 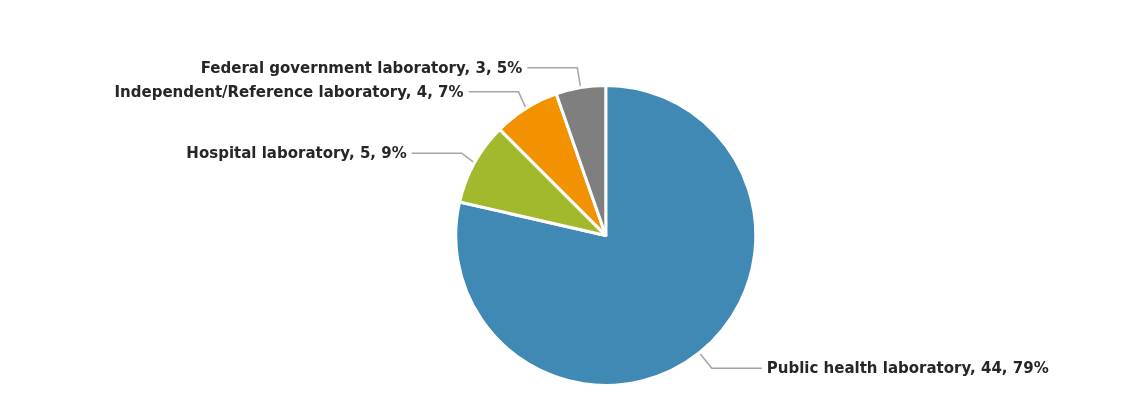 What do you see at coordinates (361, 67) in the screenshot?
I see `slice-label: Federal government laboratory, 3, 5%` at bounding box center [361, 67].